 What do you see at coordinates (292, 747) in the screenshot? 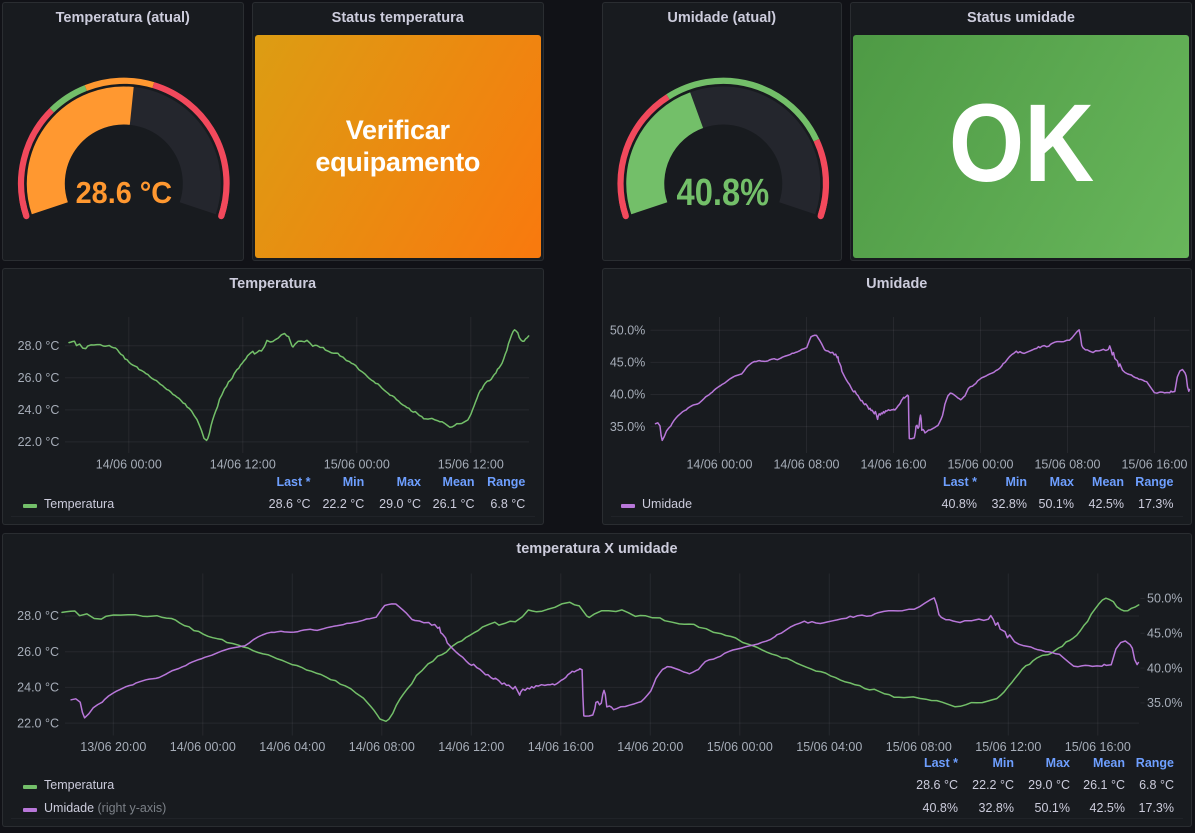
I see `svg-text: 14/06 04:00` at bounding box center [292, 747].